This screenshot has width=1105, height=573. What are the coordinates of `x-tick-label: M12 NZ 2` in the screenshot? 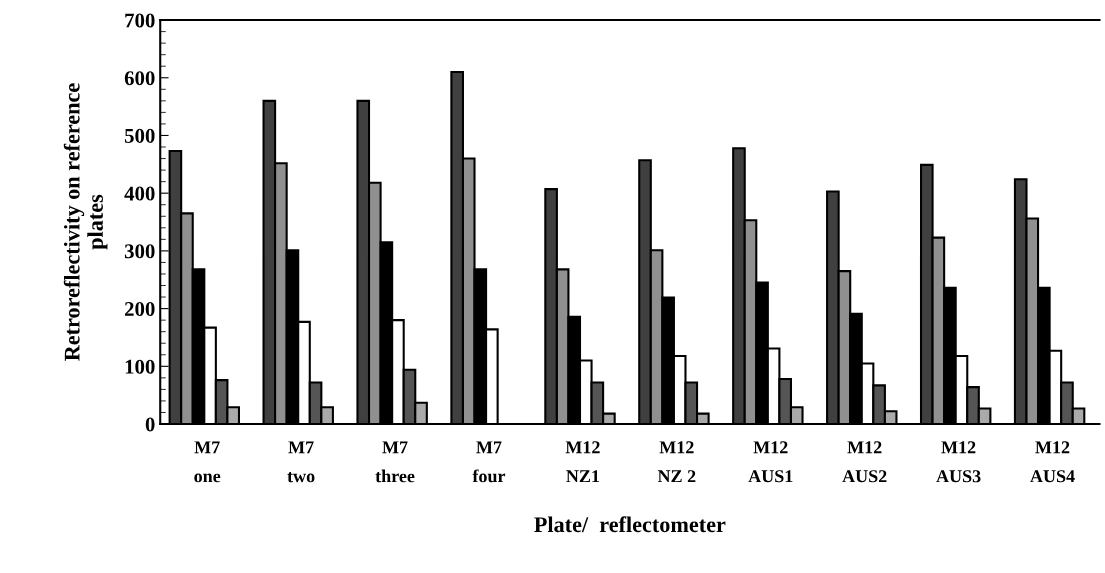 It's located at (676, 462).